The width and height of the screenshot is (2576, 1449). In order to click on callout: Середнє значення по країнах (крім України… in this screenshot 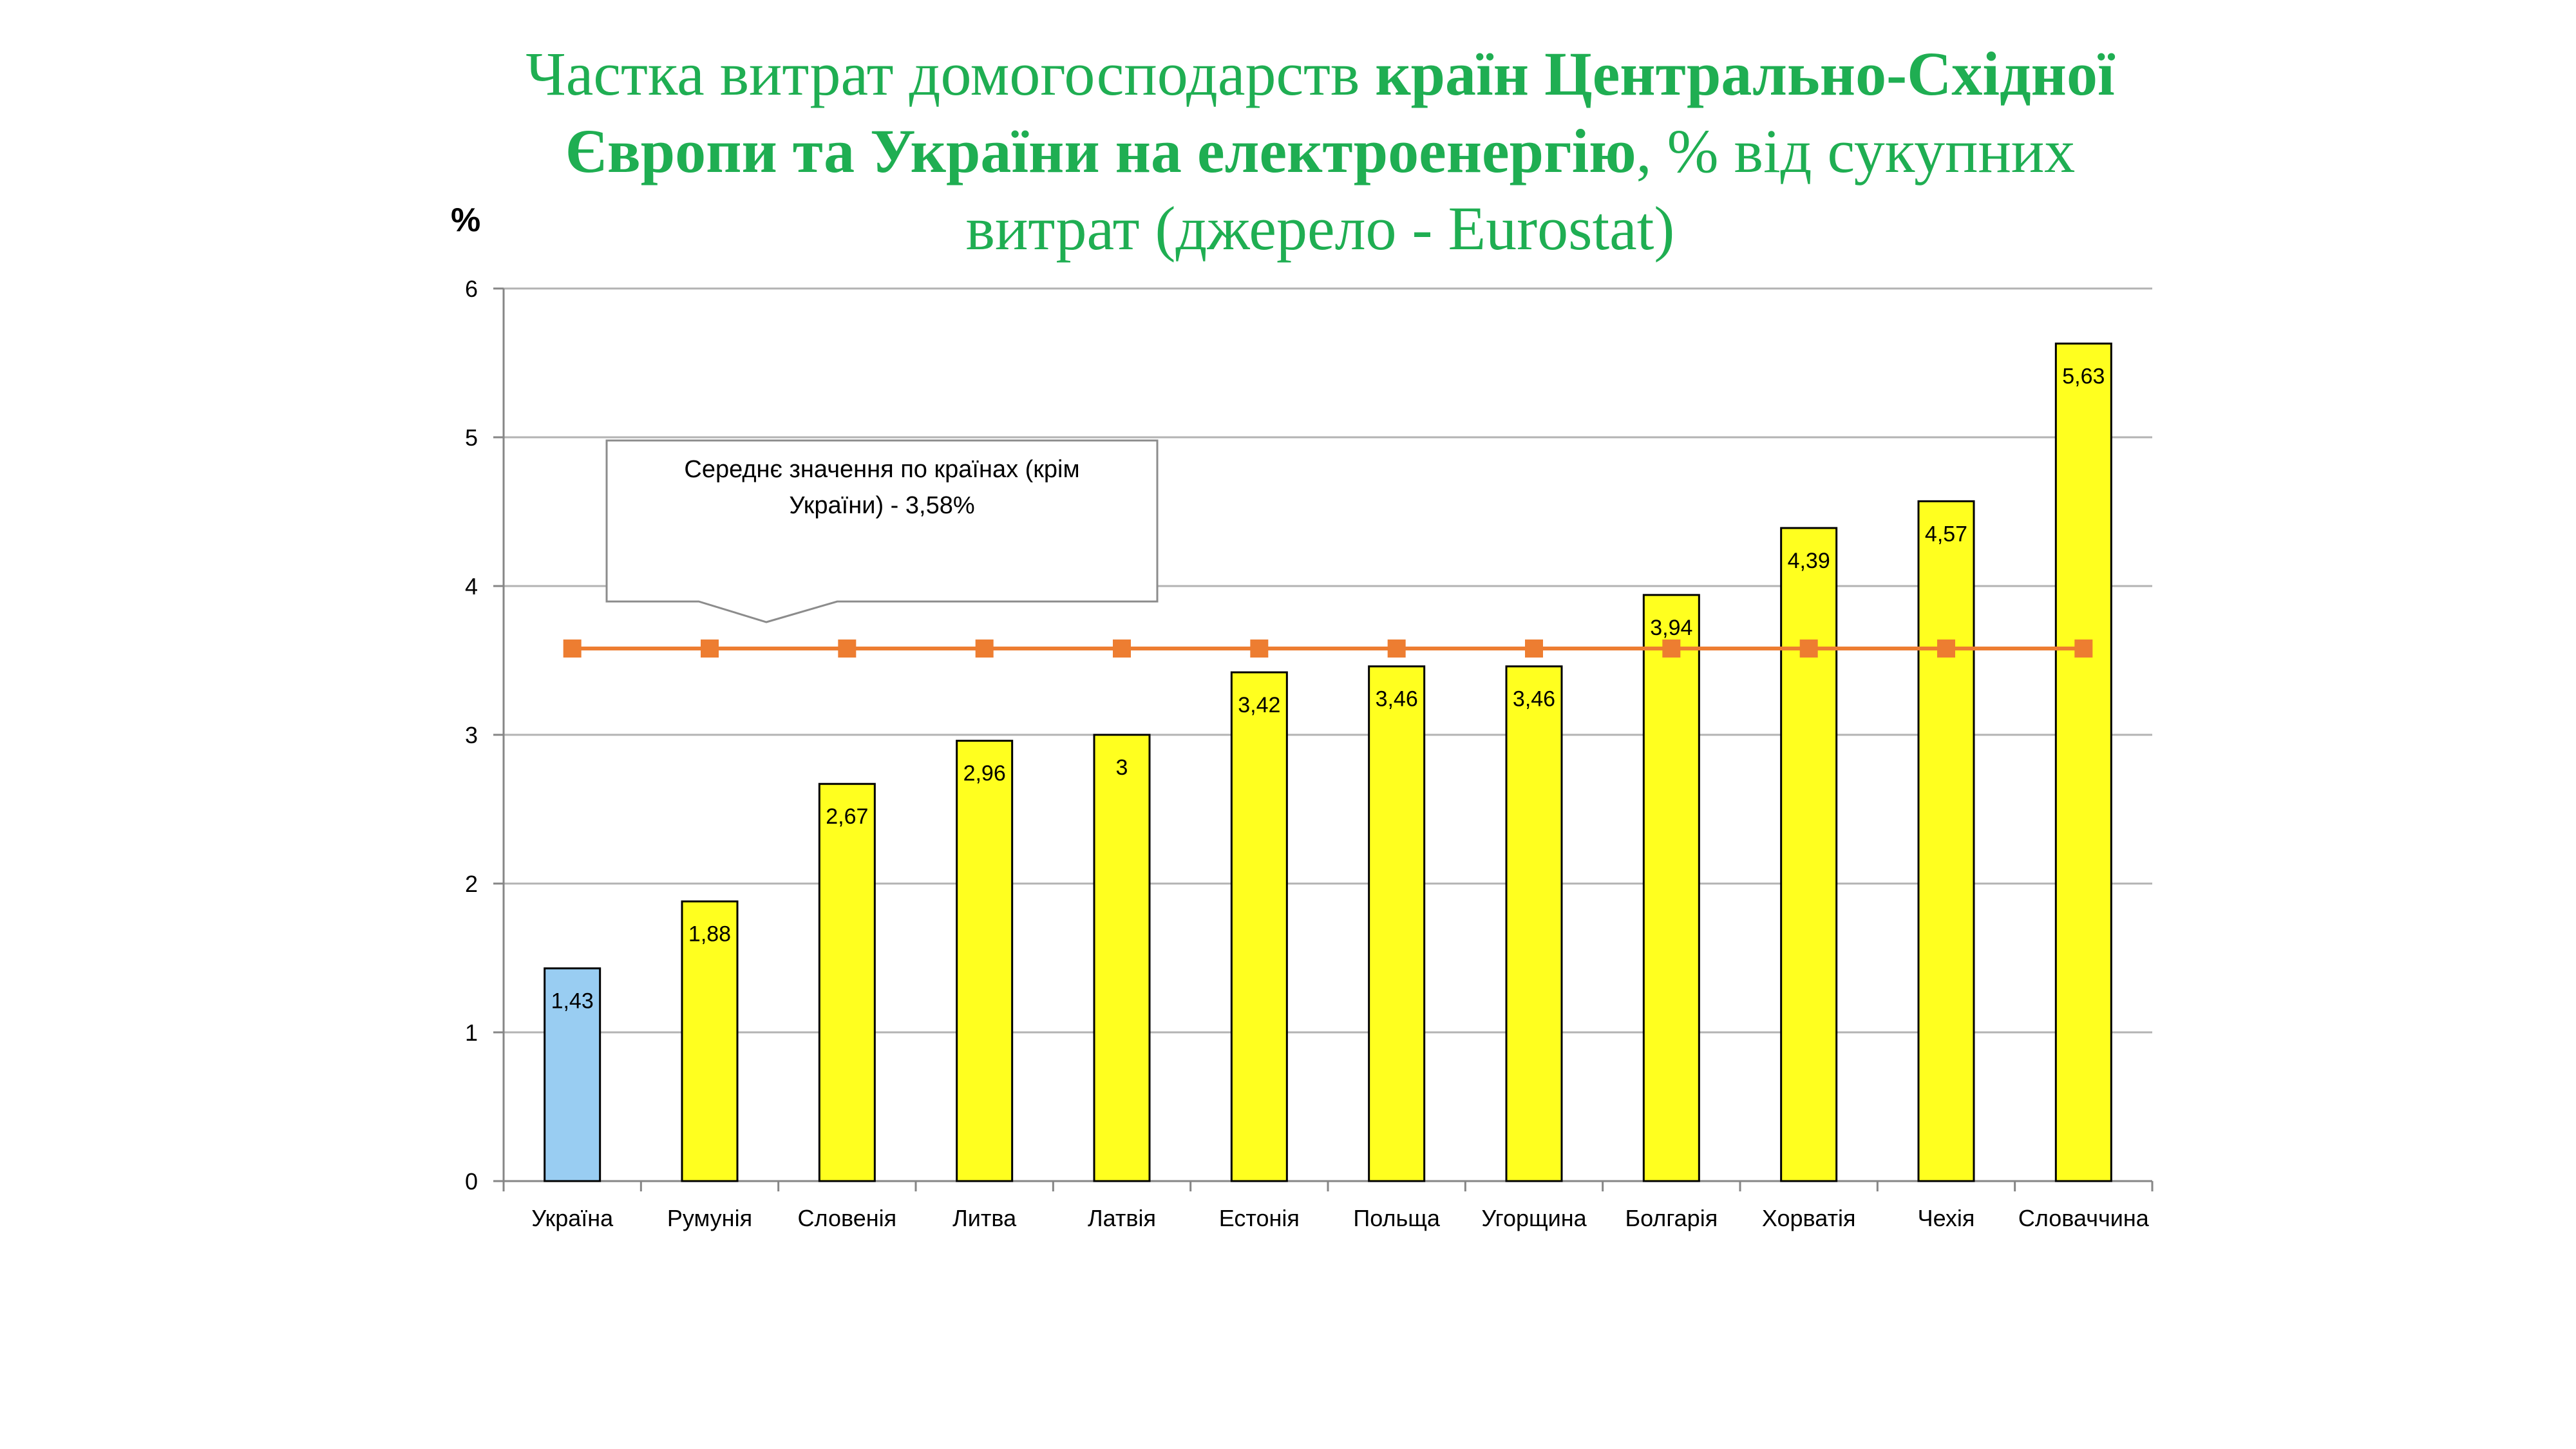, I will do `click(882, 531)`.